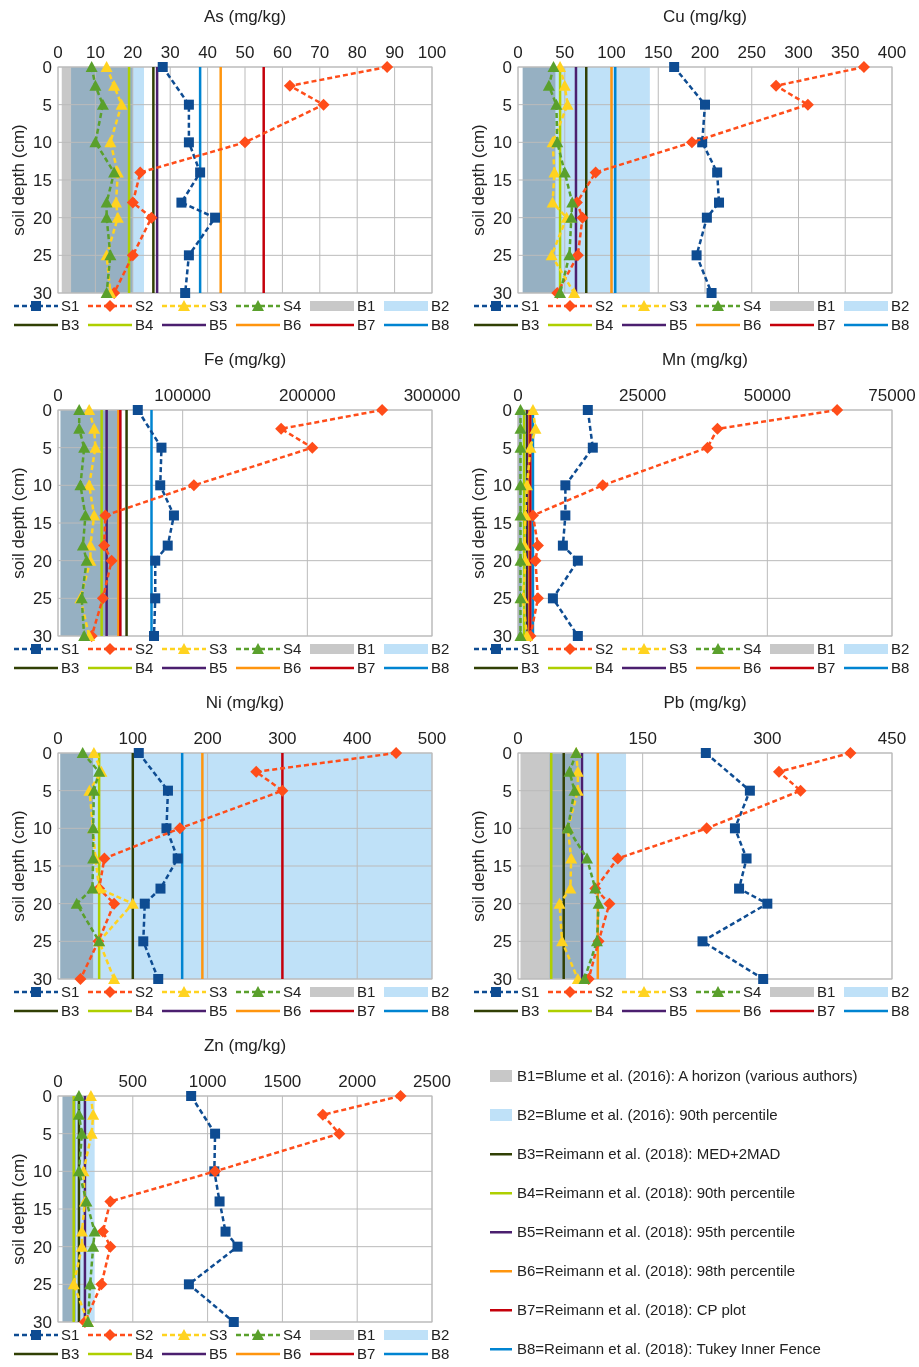  What do you see at coordinates (70, 1353) in the screenshot?
I see `ref-line-label: B3` at bounding box center [70, 1353].